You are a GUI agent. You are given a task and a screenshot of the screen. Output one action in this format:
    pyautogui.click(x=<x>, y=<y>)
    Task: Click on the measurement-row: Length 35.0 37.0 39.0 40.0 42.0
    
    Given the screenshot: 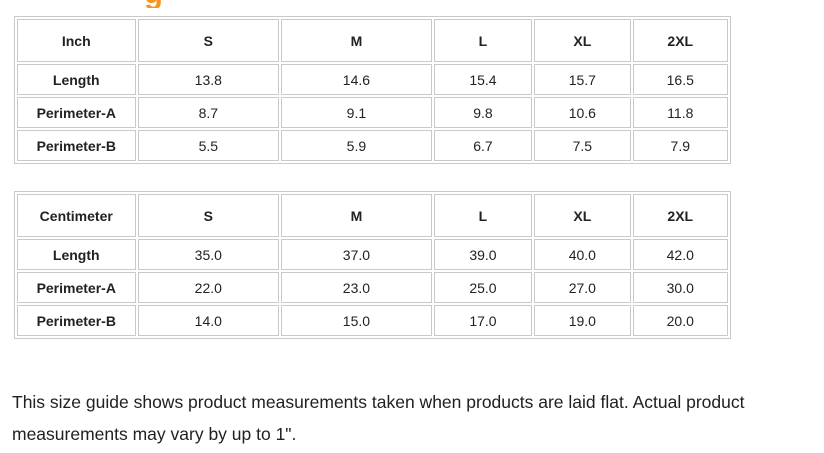 What is the action you would take?
    pyautogui.click(x=372, y=254)
    